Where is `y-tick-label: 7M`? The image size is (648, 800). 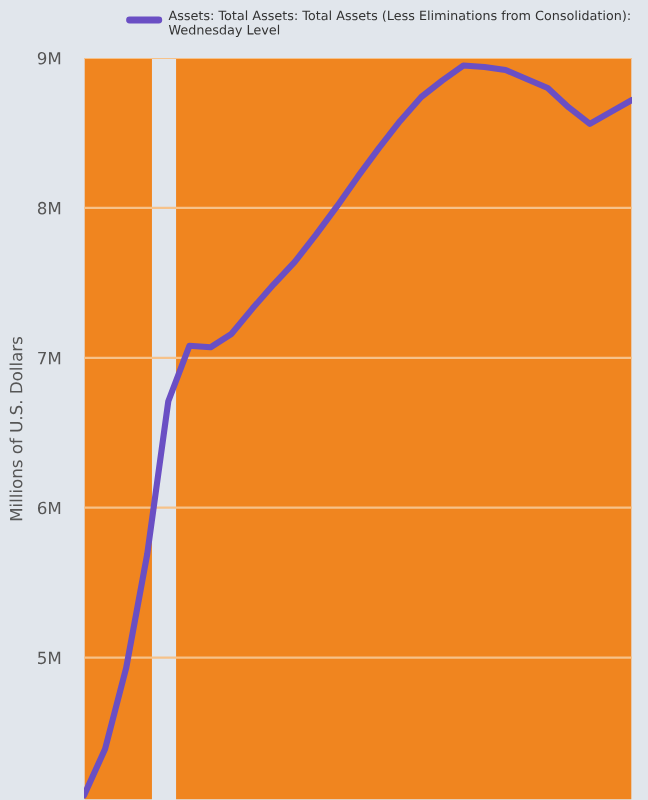
y-tick-label: 7M is located at coordinates (49, 358).